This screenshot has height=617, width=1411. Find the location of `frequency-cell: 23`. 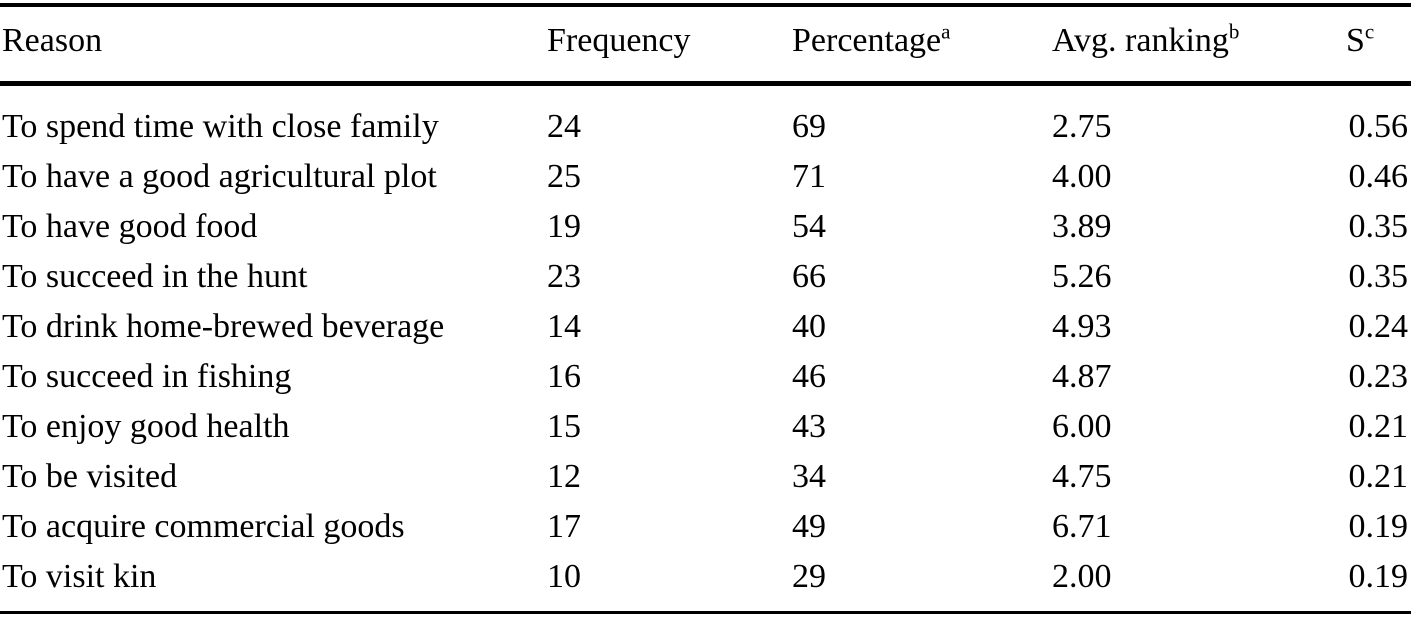

frequency-cell: 23 is located at coordinates (564, 276).